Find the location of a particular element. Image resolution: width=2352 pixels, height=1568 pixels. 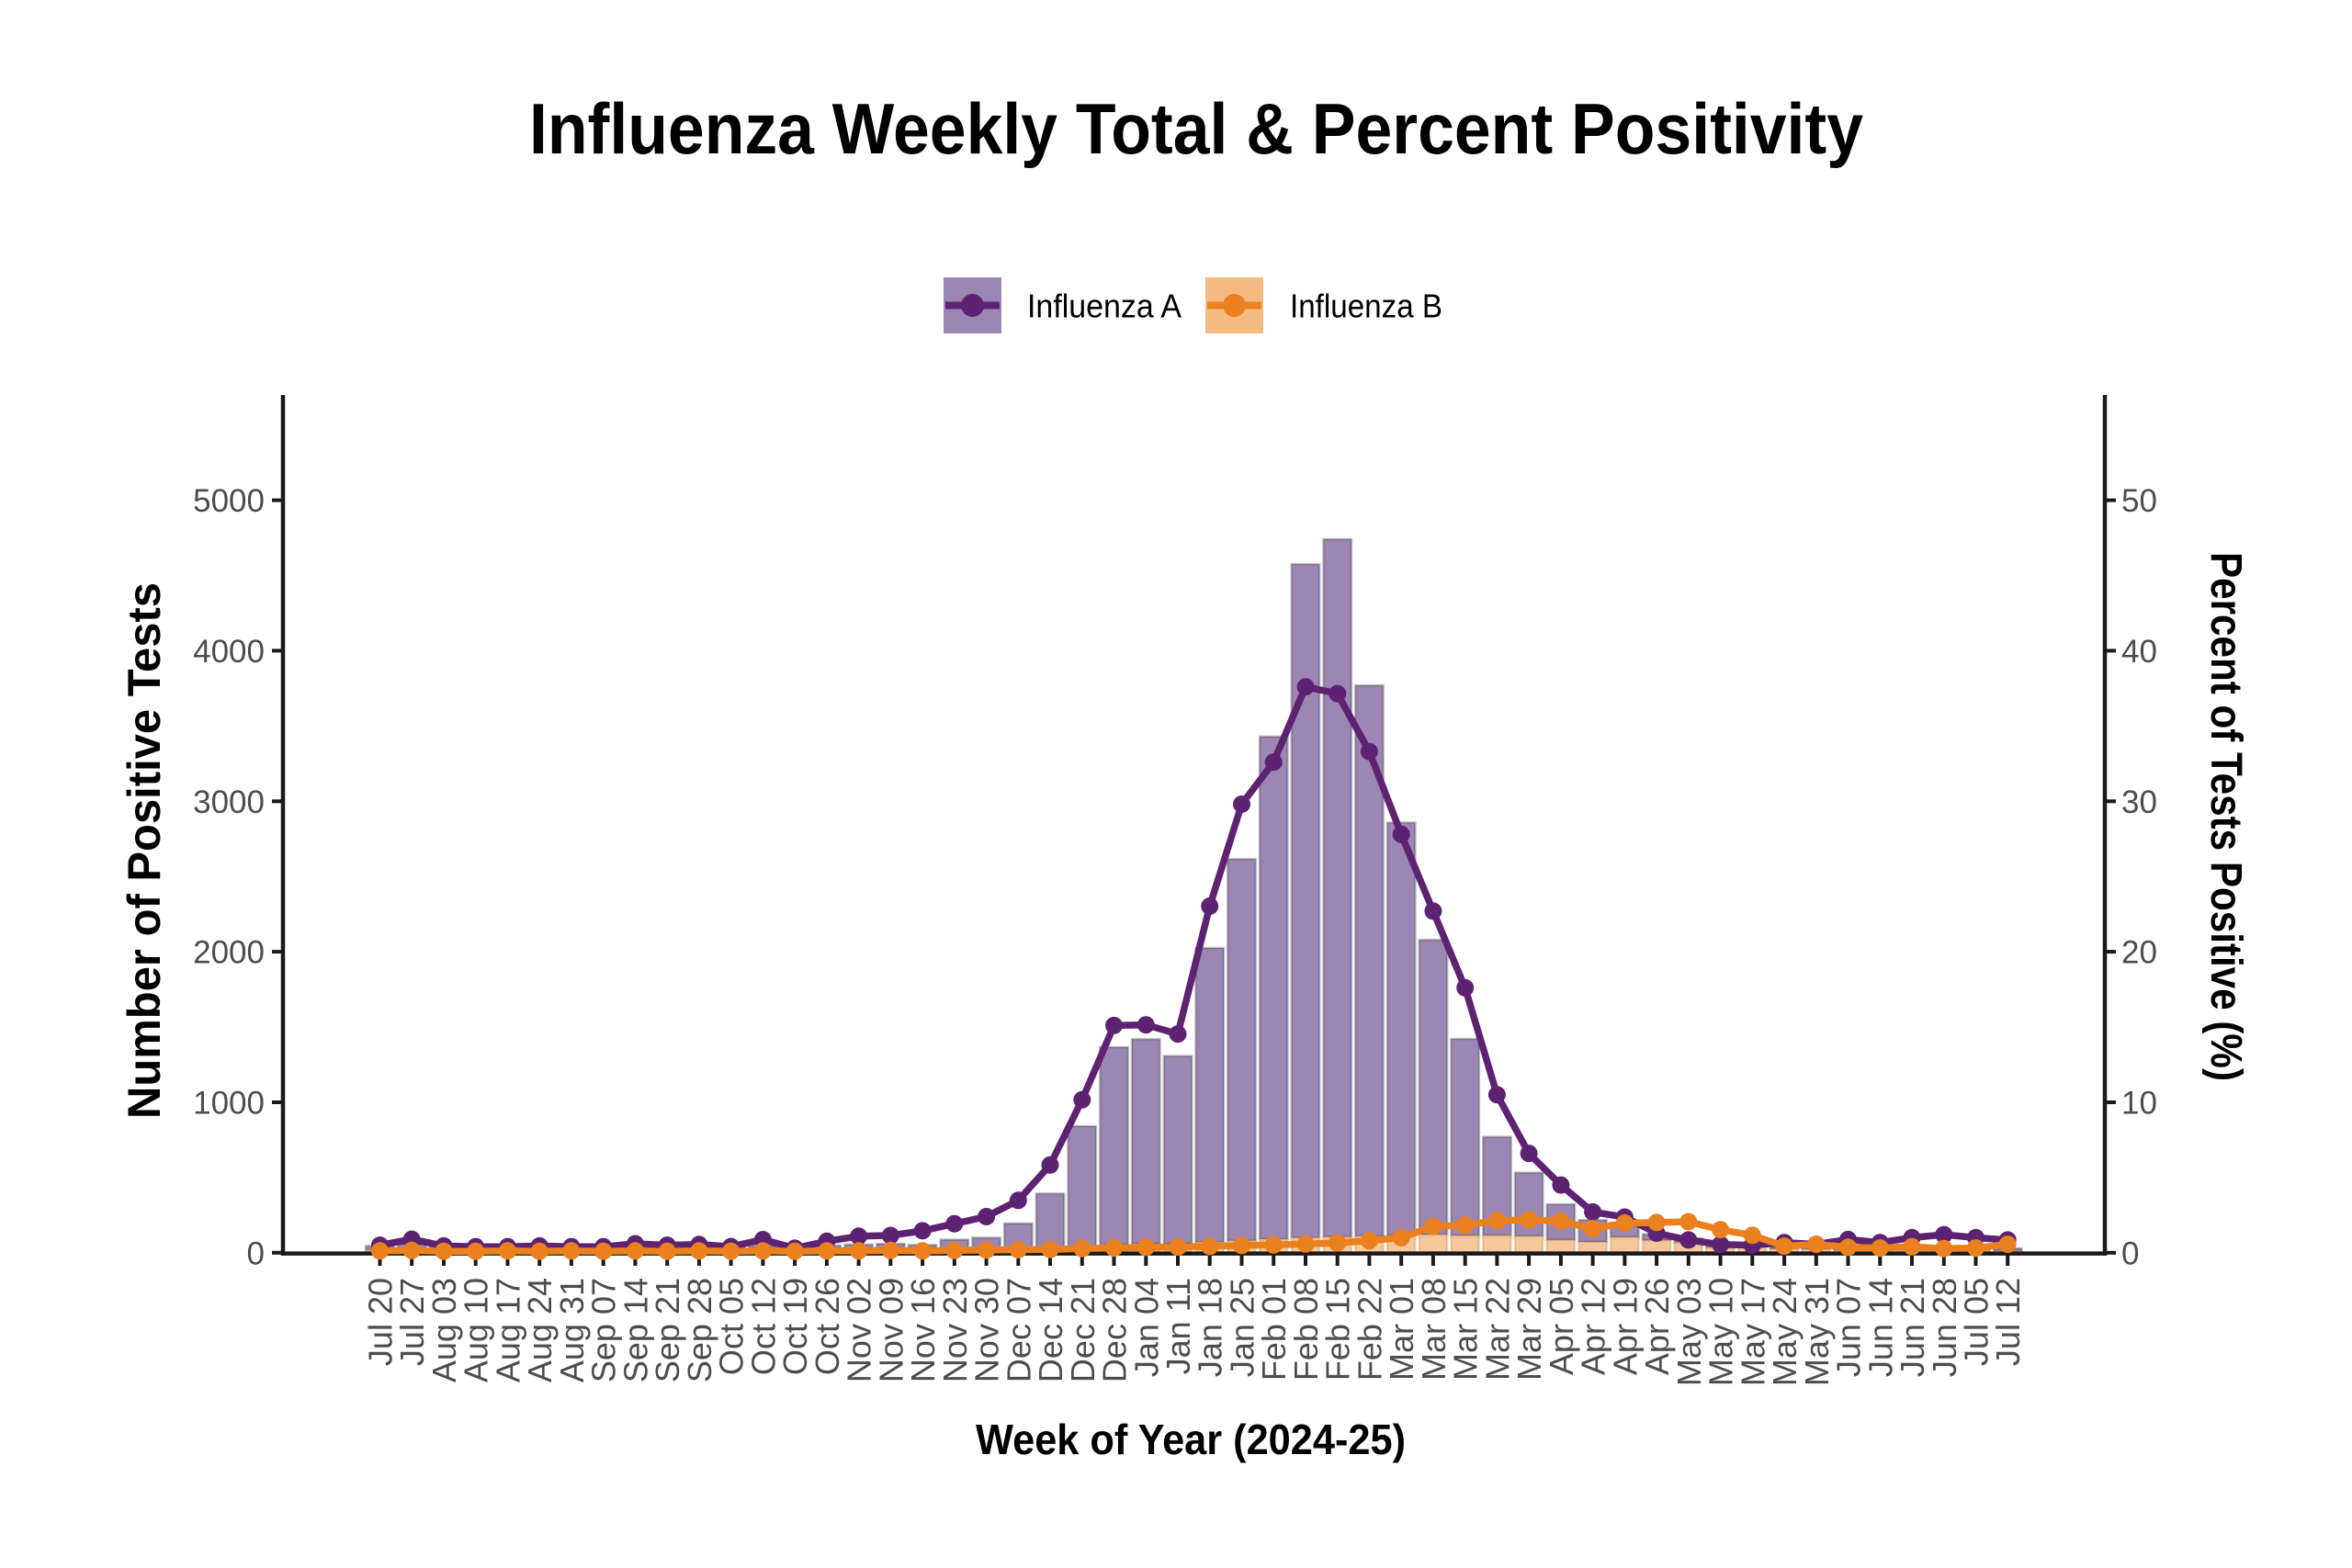

svg-text: Jun 28 is located at coordinates (1945, 1327).